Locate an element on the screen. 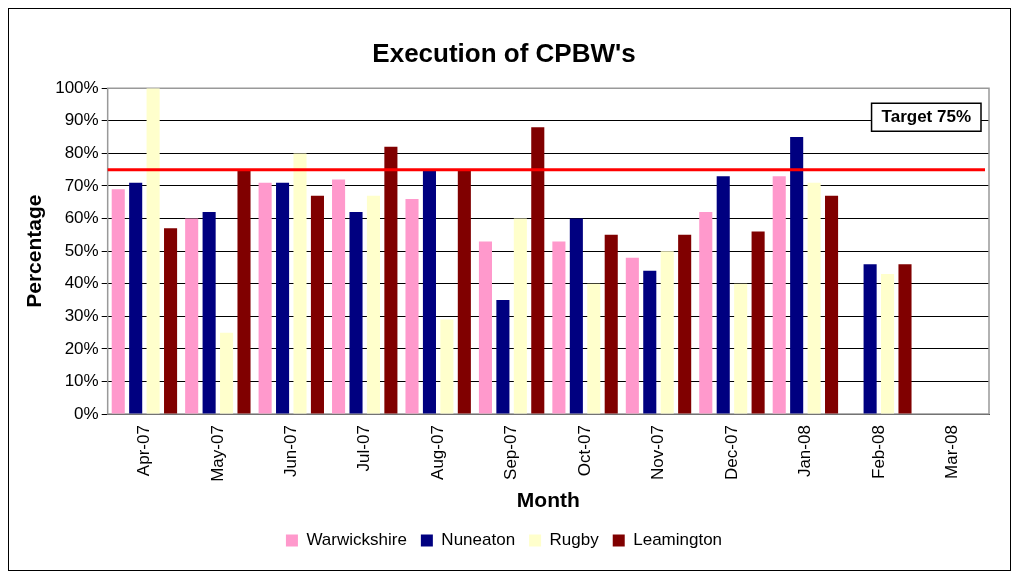  x-tick-label: Jul-07 is located at coordinates (364, 448).